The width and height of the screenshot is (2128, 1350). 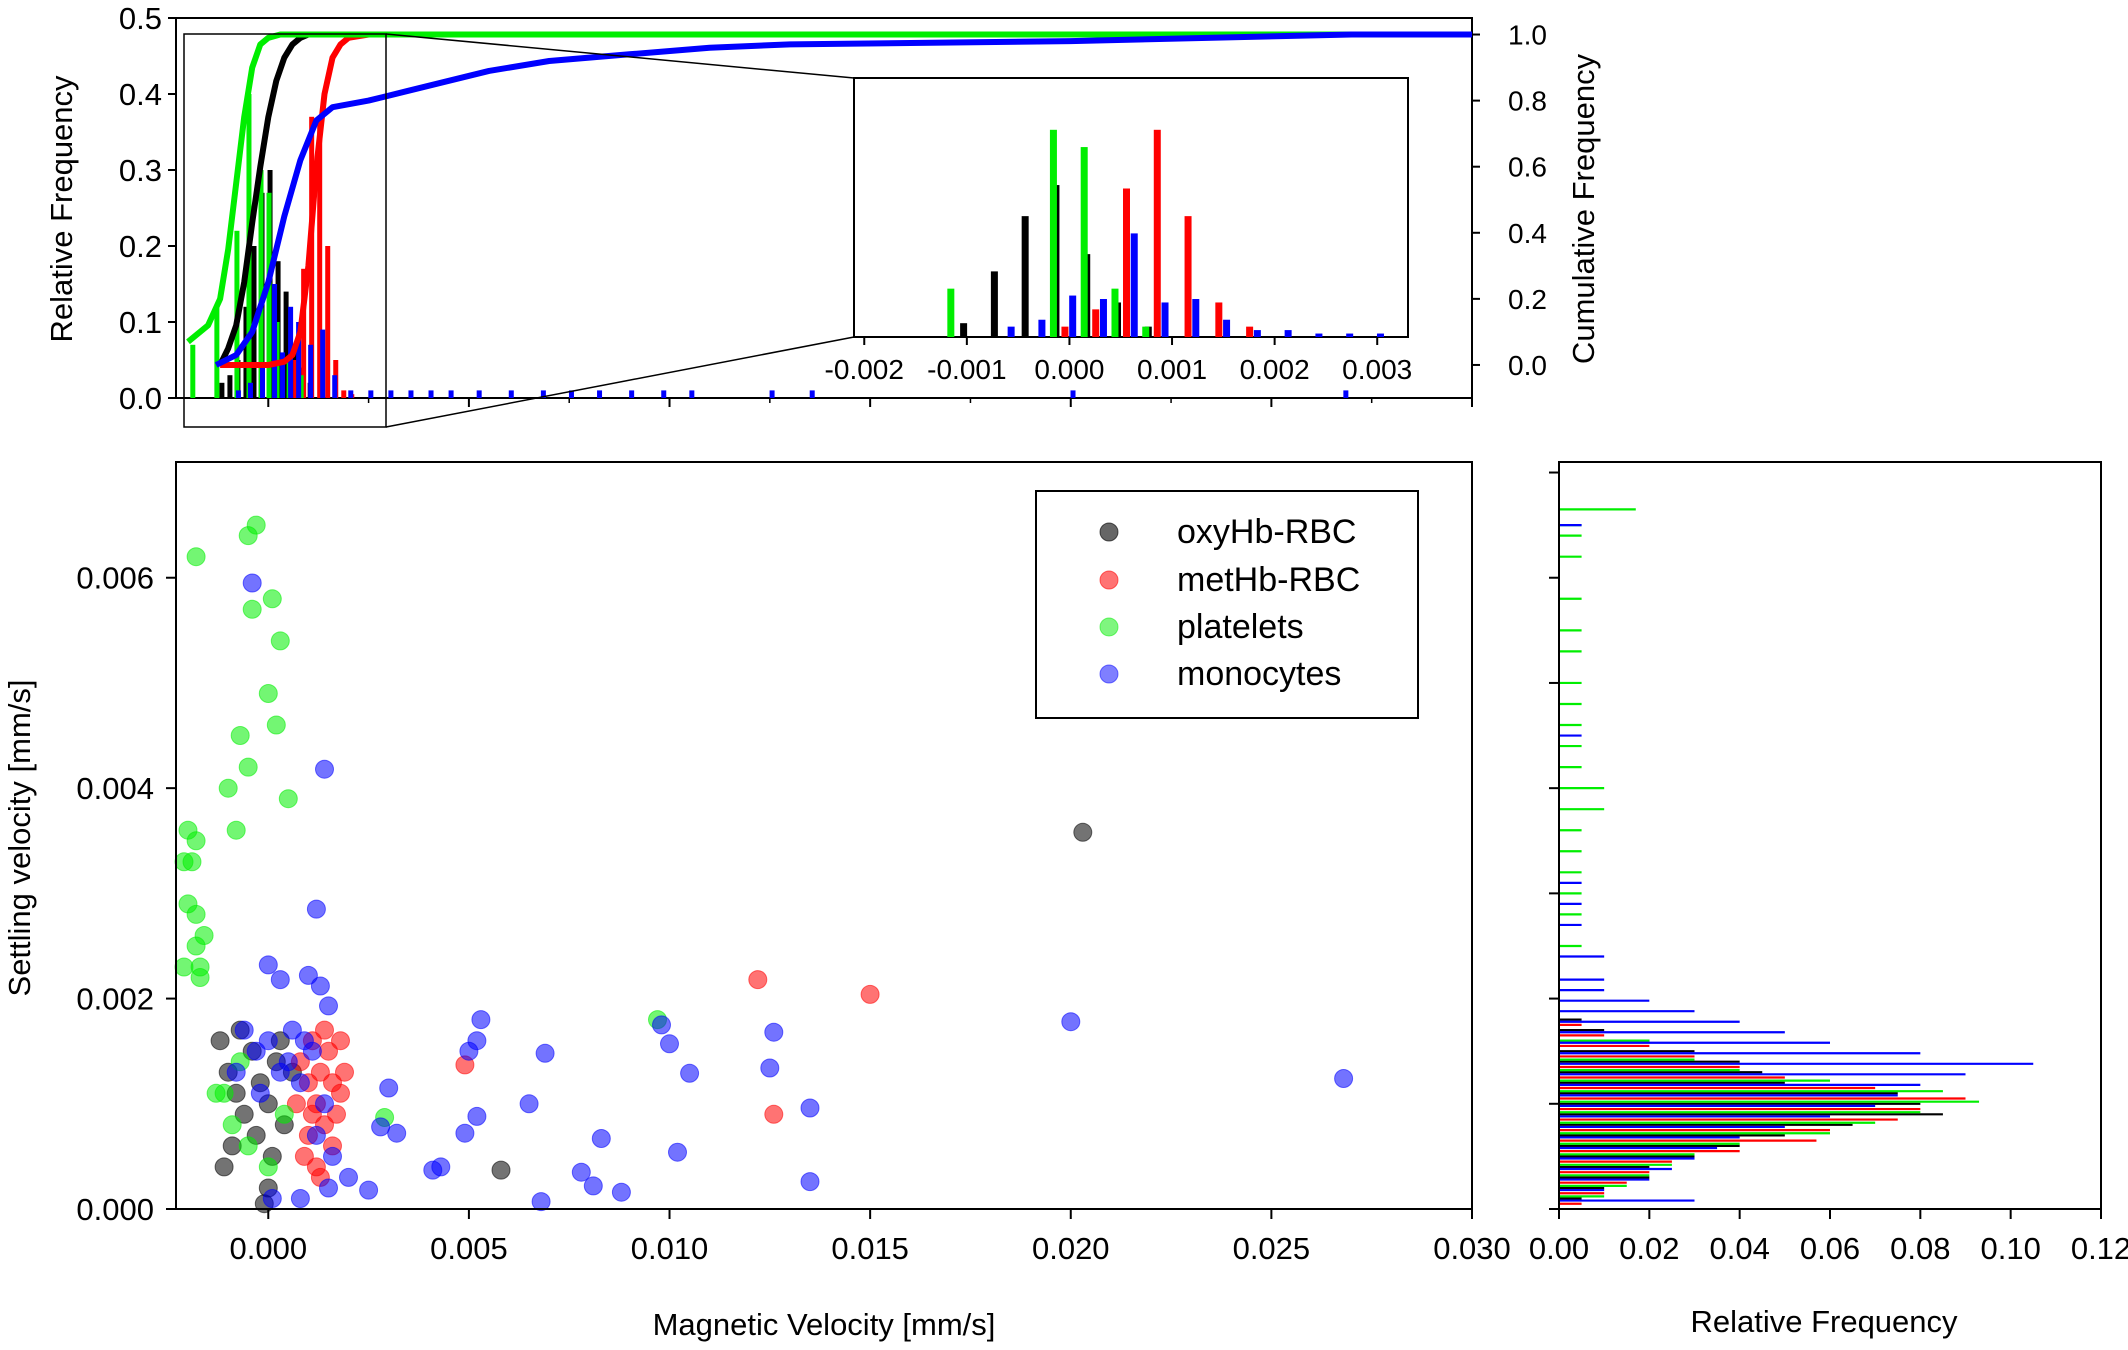 What do you see at coordinates (268, 1248) in the screenshot?
I see `scatter-x-tick-label: 0.000` at bounding box center [268, 1248].